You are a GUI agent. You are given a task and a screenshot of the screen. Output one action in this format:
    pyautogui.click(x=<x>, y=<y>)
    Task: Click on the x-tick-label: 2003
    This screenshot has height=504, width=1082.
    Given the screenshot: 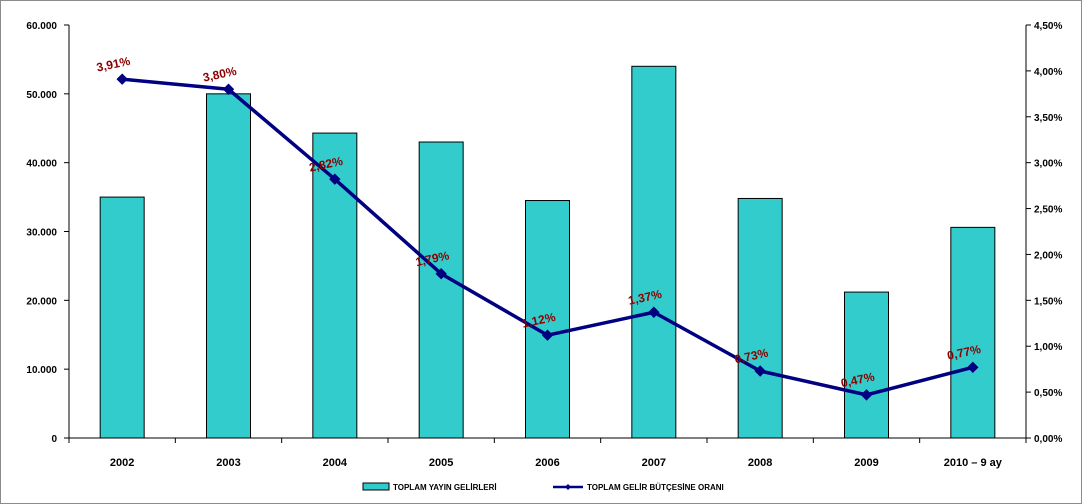 What is the action you would take?
    pyautogui.click(x=228, y=463)
    